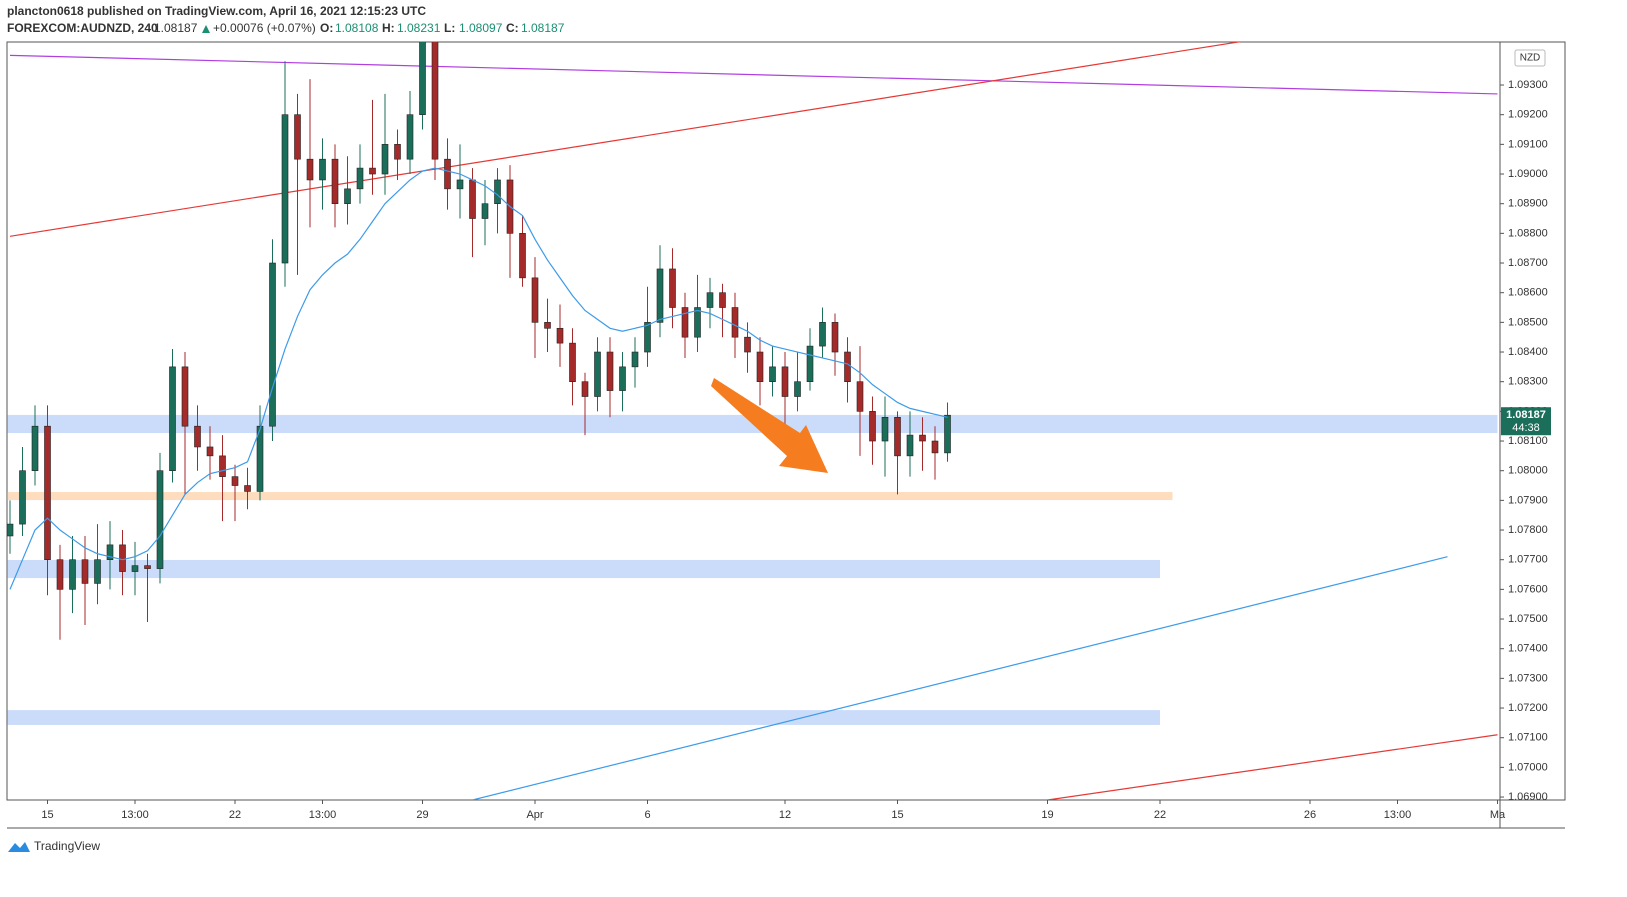 This screenshot has height=897, width=1627. What do you see at coordinates (1528, 115) in the screenshot?
I see `y-tick-label: 1.09200` at bounding box center [1528, 115].